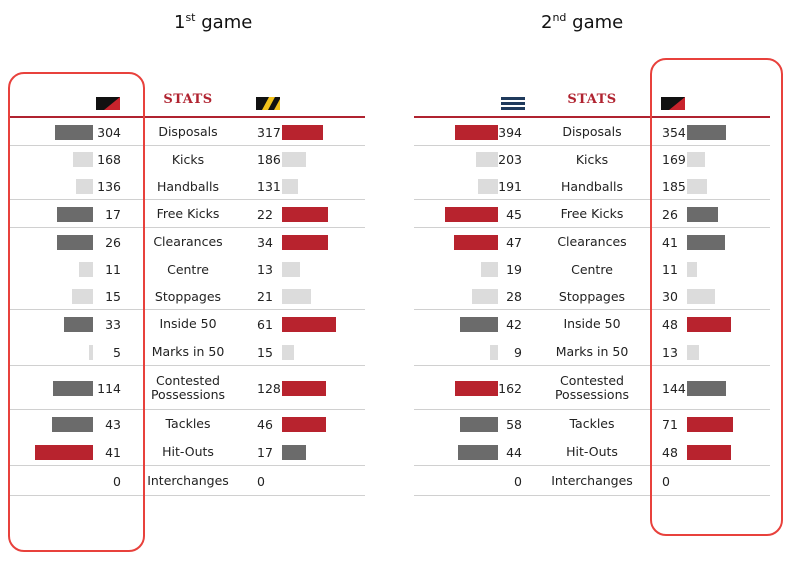  I want to click on stat-row-centre: 11 Centre 13, so click(187, 269).